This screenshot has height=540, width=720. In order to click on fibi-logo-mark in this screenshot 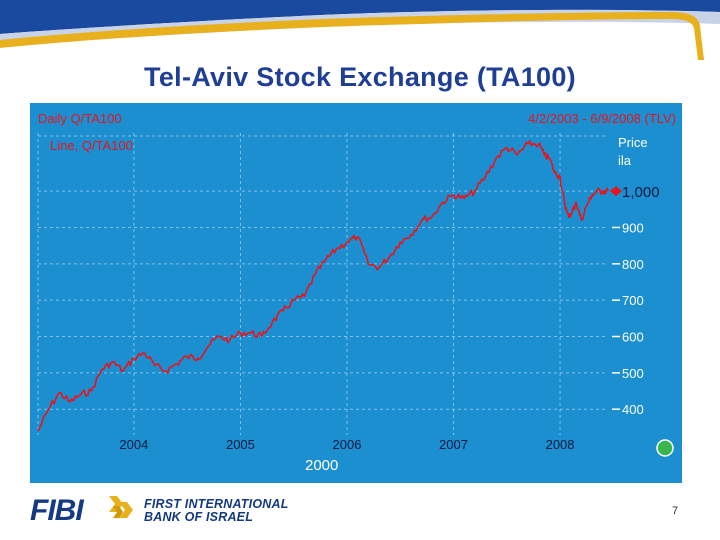, I will do `click(121, 507)`.